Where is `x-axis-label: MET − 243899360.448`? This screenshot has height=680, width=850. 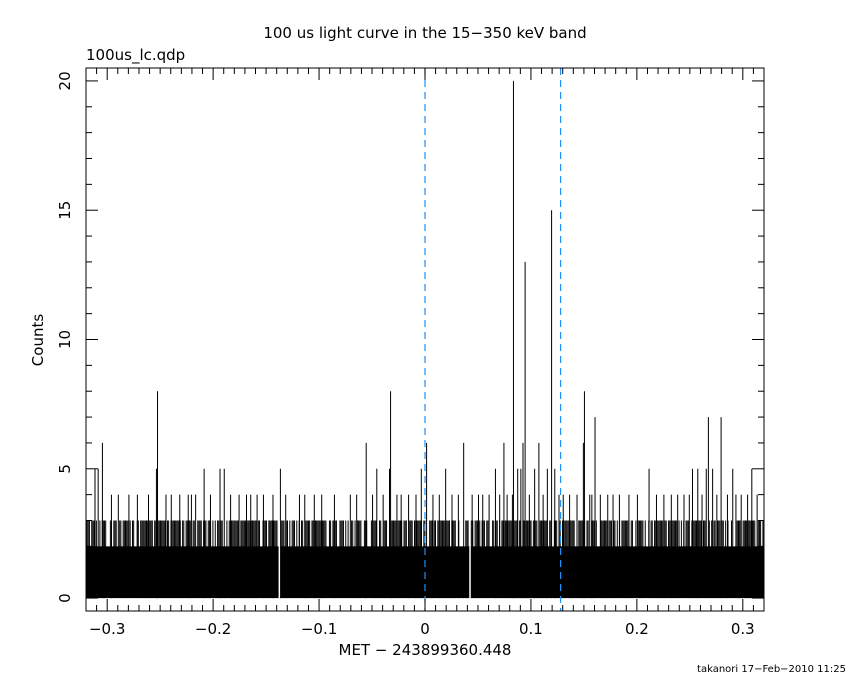
x-axis-label: MET − 243899360.448 is located at coordinates (425, 650).